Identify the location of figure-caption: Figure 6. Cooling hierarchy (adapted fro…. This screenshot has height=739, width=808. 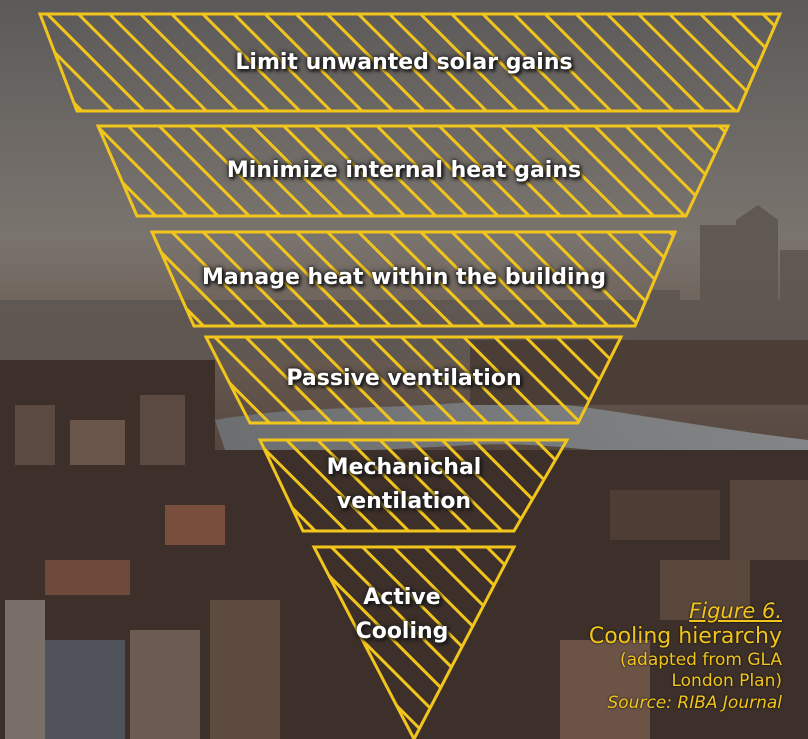
(632, 656).